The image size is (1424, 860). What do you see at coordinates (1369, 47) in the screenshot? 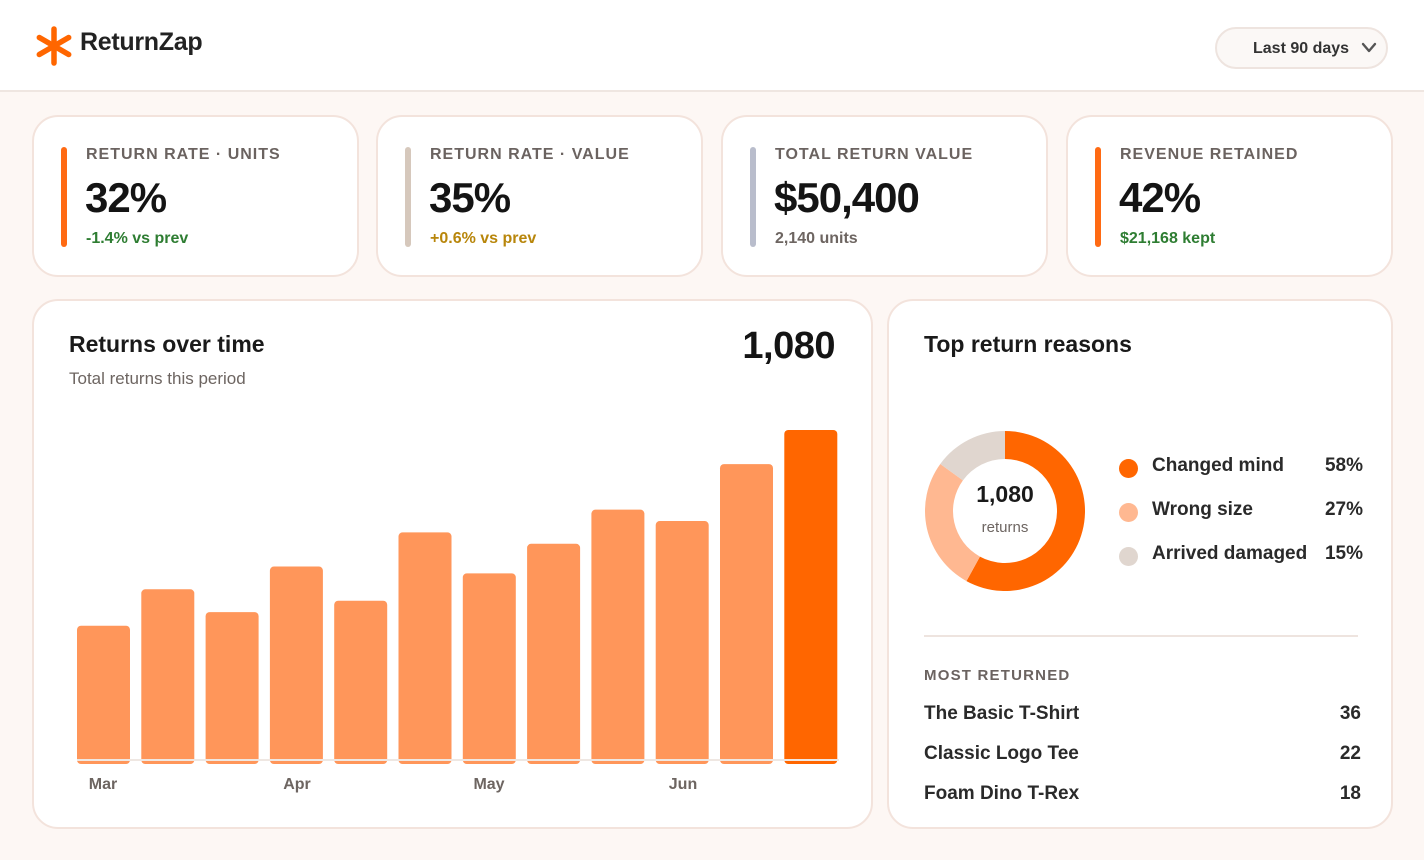
I see `chevron-down-icon` at bounding box center [1369, 47].